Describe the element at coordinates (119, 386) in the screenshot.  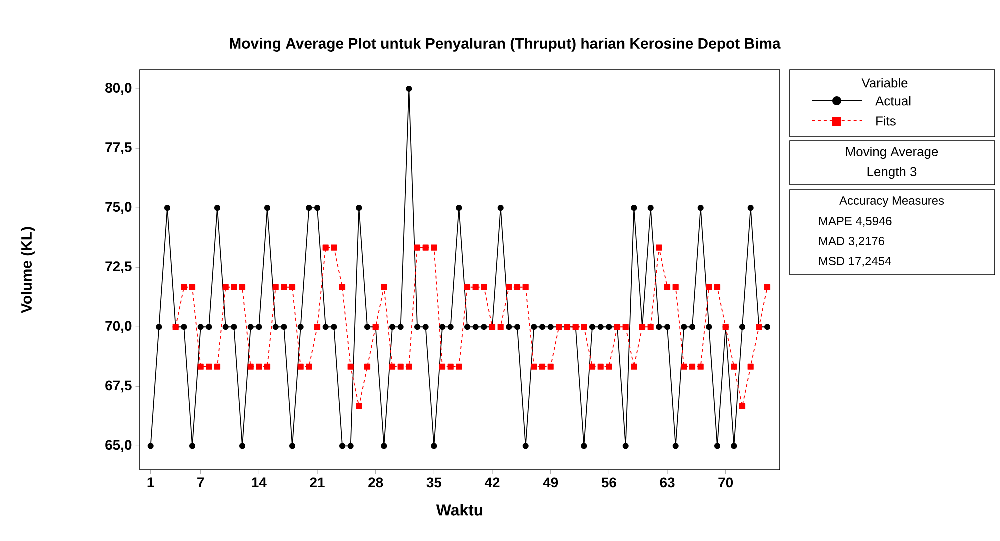
I see `y-tick-label: 67,5` at that location.